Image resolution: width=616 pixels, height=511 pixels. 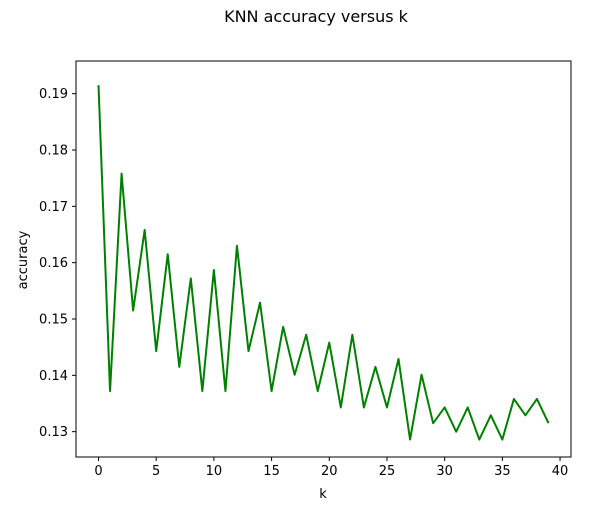 What do you see at coordinates (53, 207) in the screenshot?
I see `y-tick-label: 0.17` at bounding box center [53, 207].